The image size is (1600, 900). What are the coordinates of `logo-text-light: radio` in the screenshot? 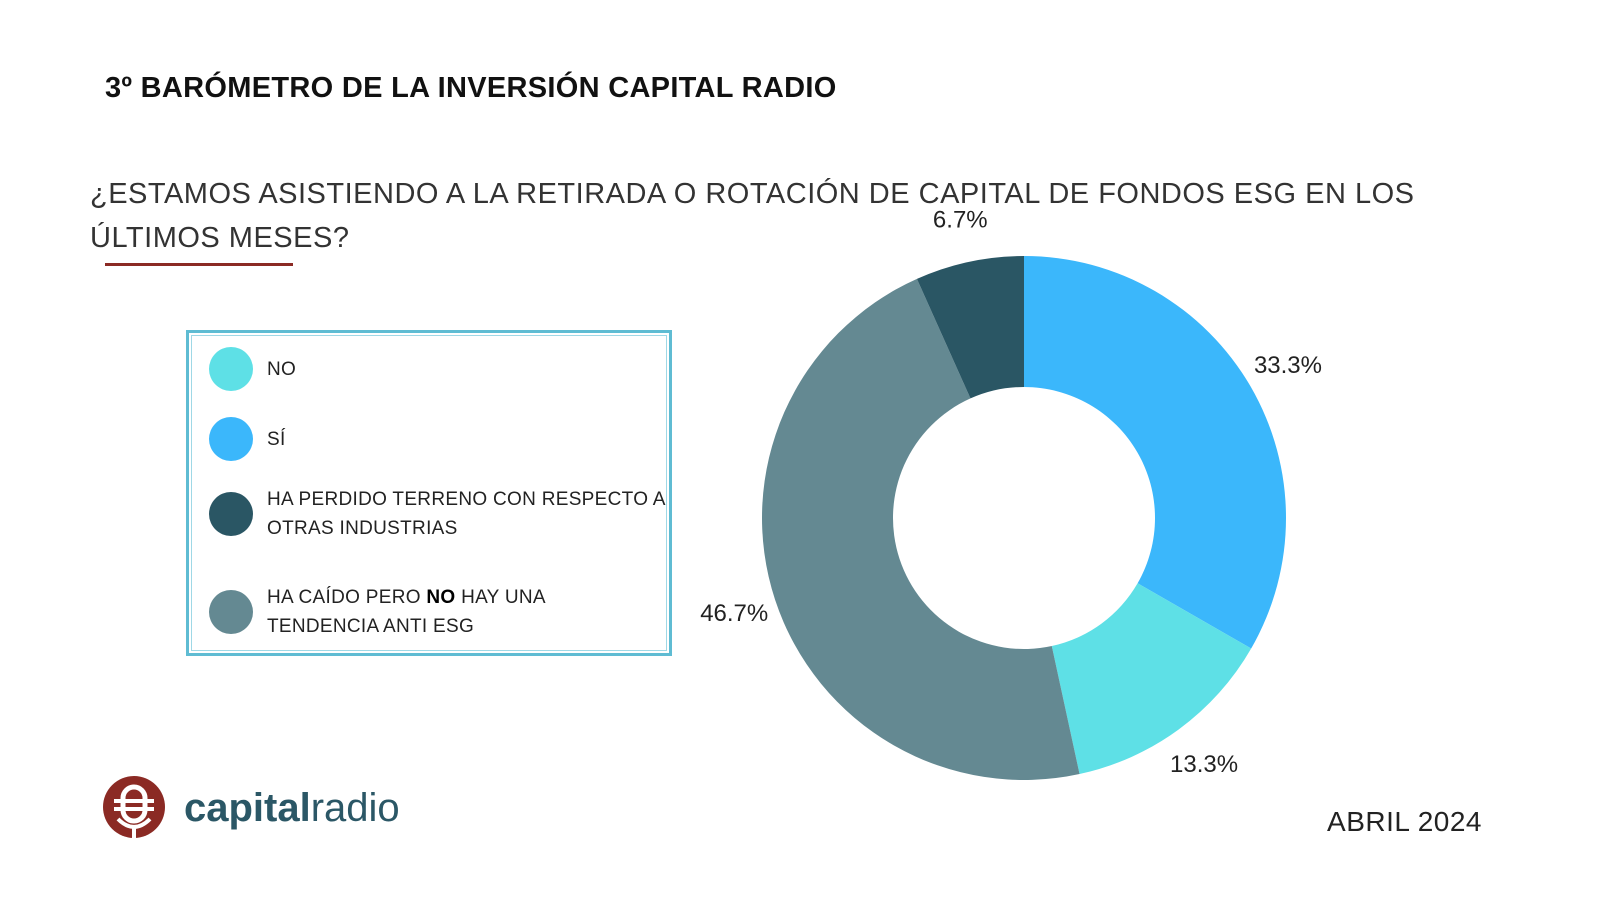 It's located at (355, 807).